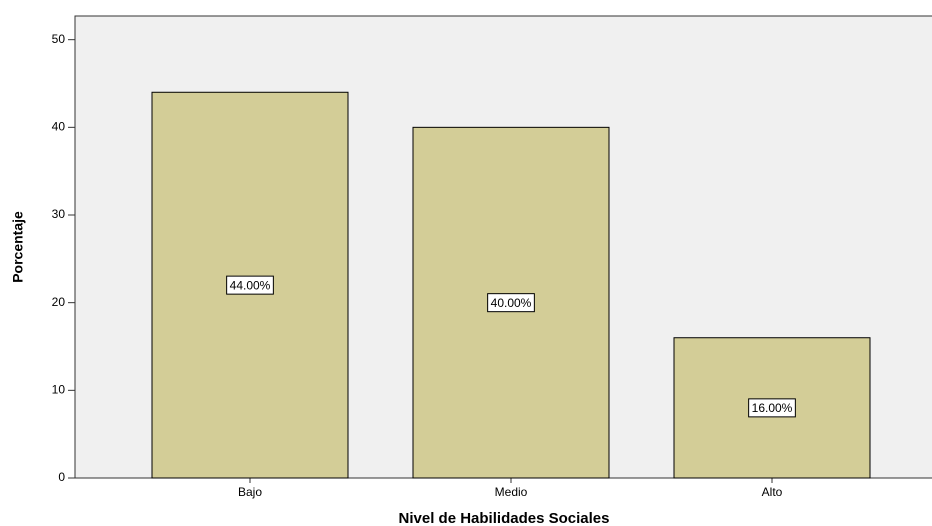 The height and width of the screenshot is (526, 932). I want to click on value-label: 16.00%, so click(772, 408).